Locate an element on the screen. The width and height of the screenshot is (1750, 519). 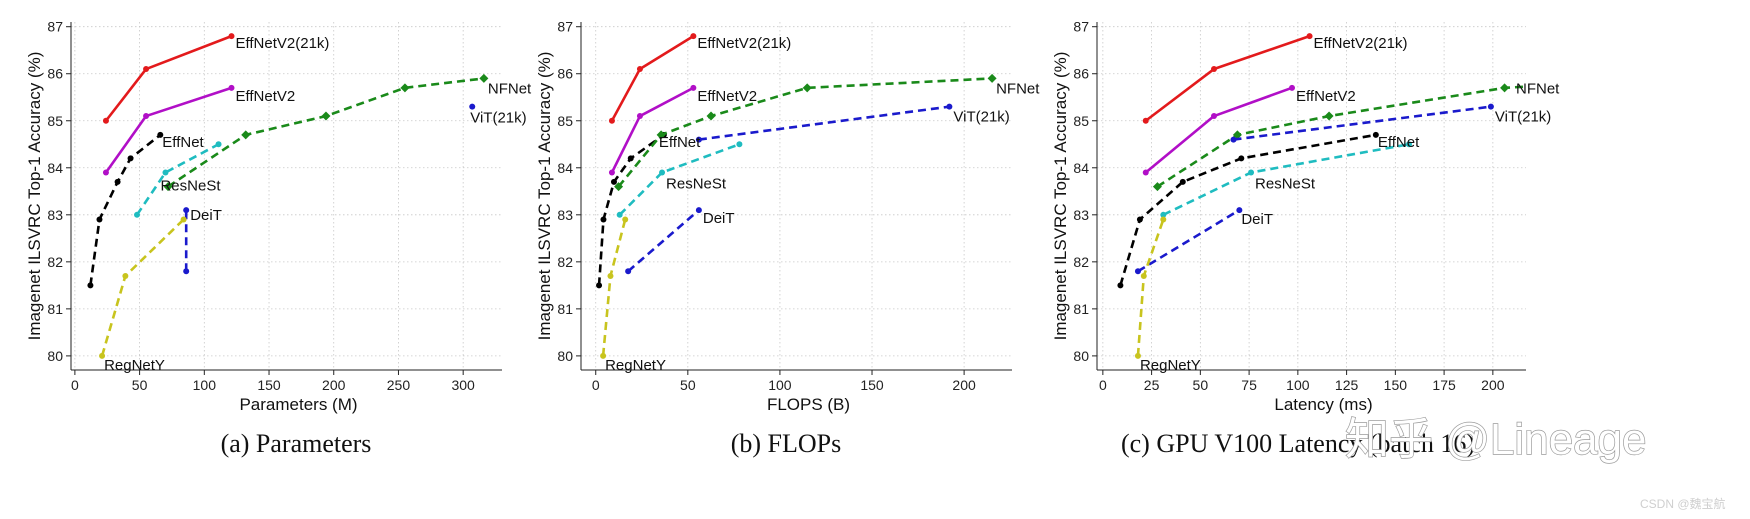
series-regnety is located at coordinates (614, 287).